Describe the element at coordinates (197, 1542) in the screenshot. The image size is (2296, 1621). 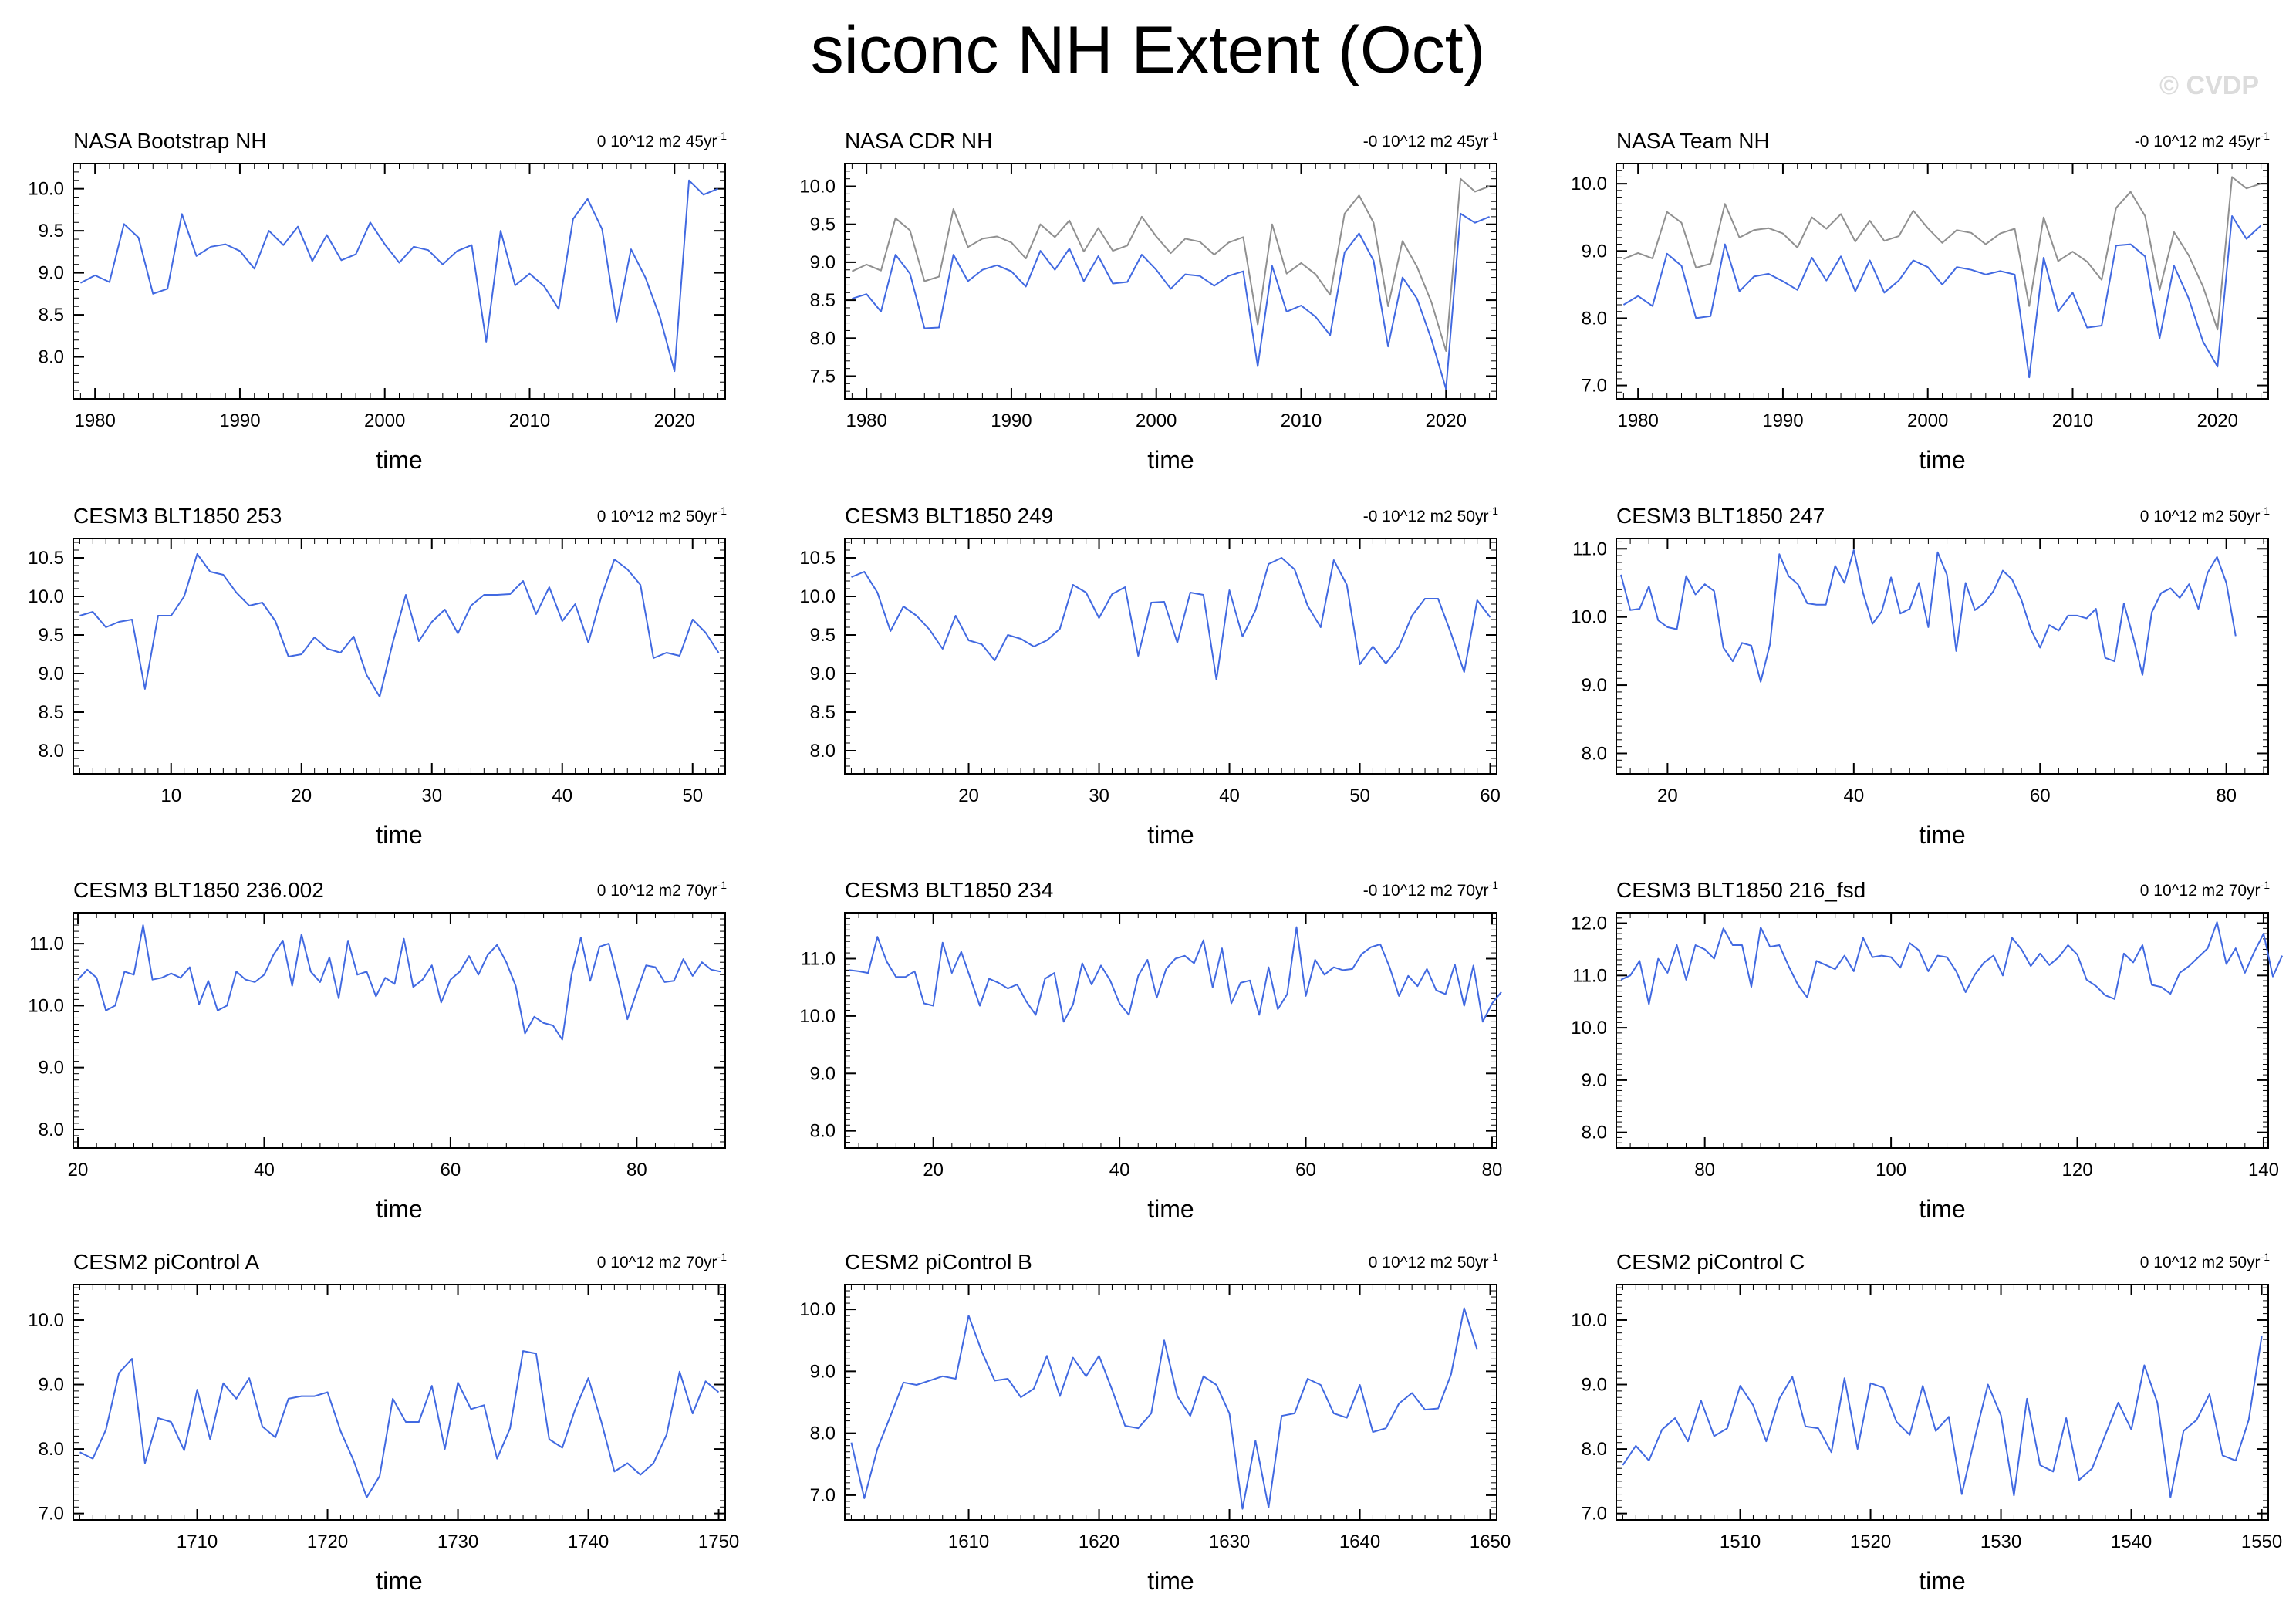
I see `x-tick-label: 1710` at that location.